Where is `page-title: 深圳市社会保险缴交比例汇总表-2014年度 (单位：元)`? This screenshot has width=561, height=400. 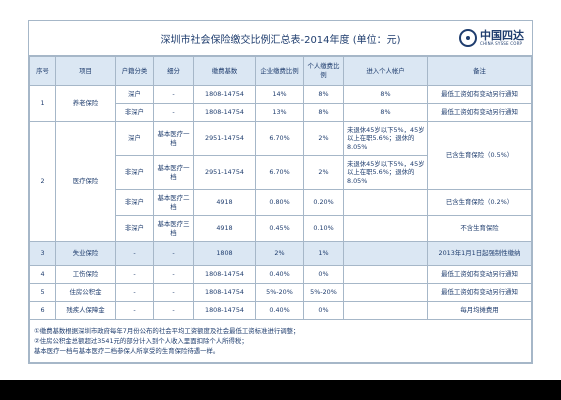
page-title: 深圳市社会保险缴交比例汇总表-2014年度 (单位：元) is located at coordinates (280, 40).